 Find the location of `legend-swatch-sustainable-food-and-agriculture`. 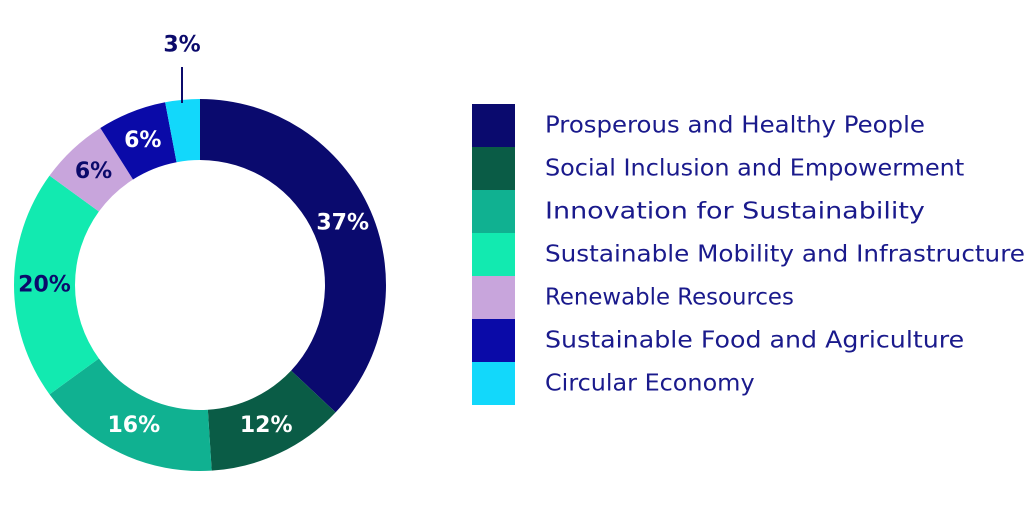

legend-swatch-sustainable-food-and-agriculture is located at coordinates (493, 340).